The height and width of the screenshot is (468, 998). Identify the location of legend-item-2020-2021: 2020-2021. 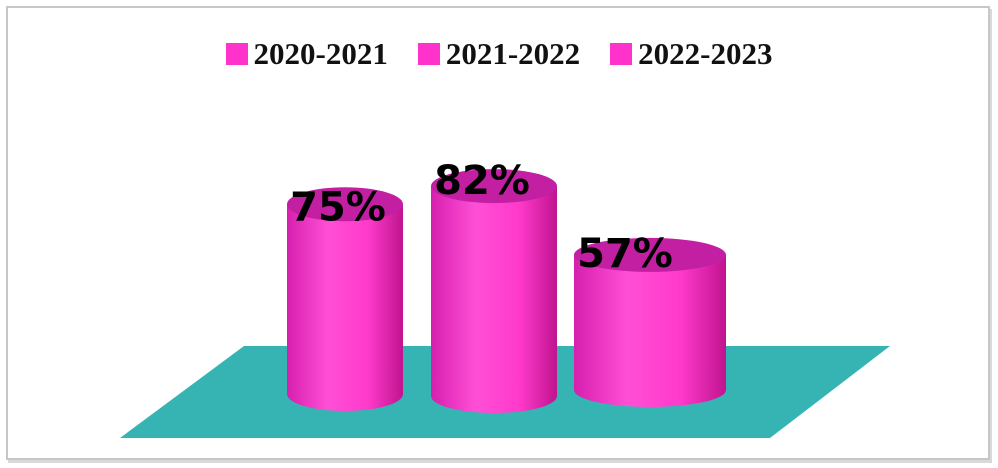
(306, 54).